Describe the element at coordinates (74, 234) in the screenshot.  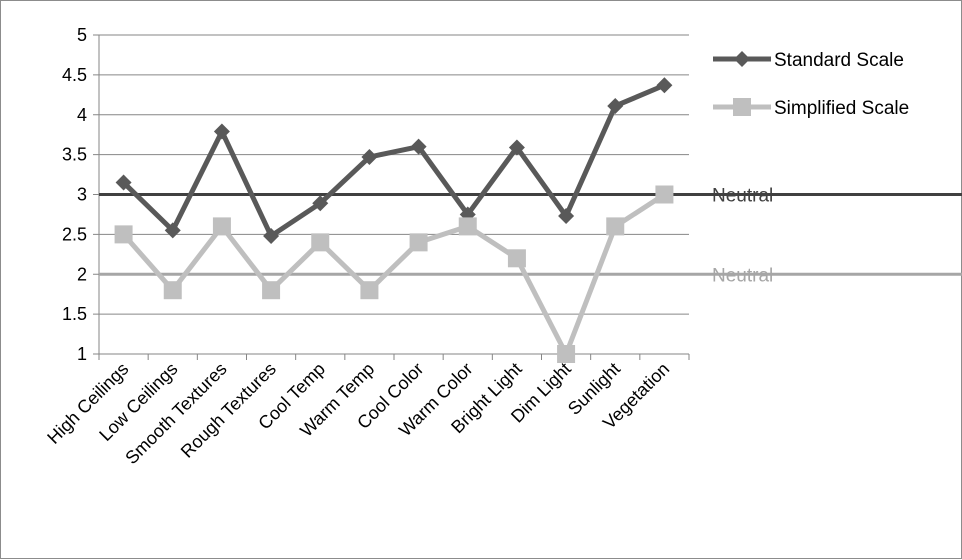
I see `y-tick-label: 2.5` at that location.